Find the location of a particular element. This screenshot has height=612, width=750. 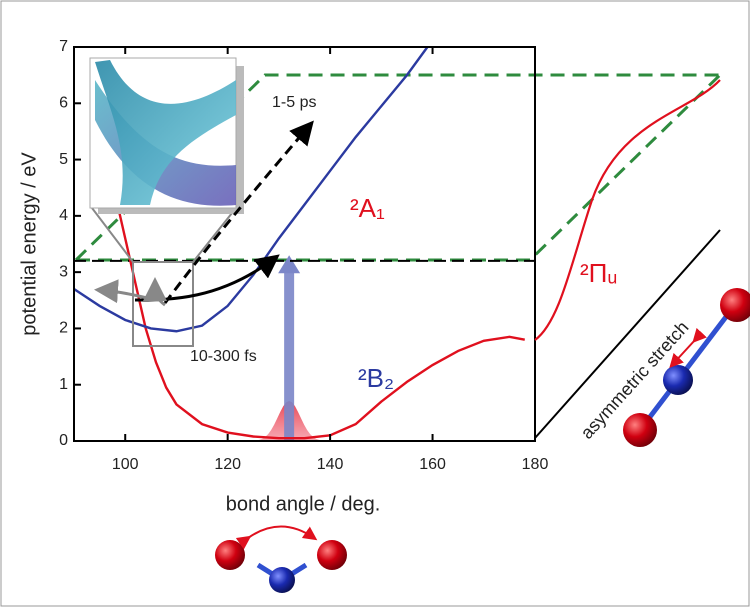

y-tick-label: 7 is located at coordinates (63, 46).